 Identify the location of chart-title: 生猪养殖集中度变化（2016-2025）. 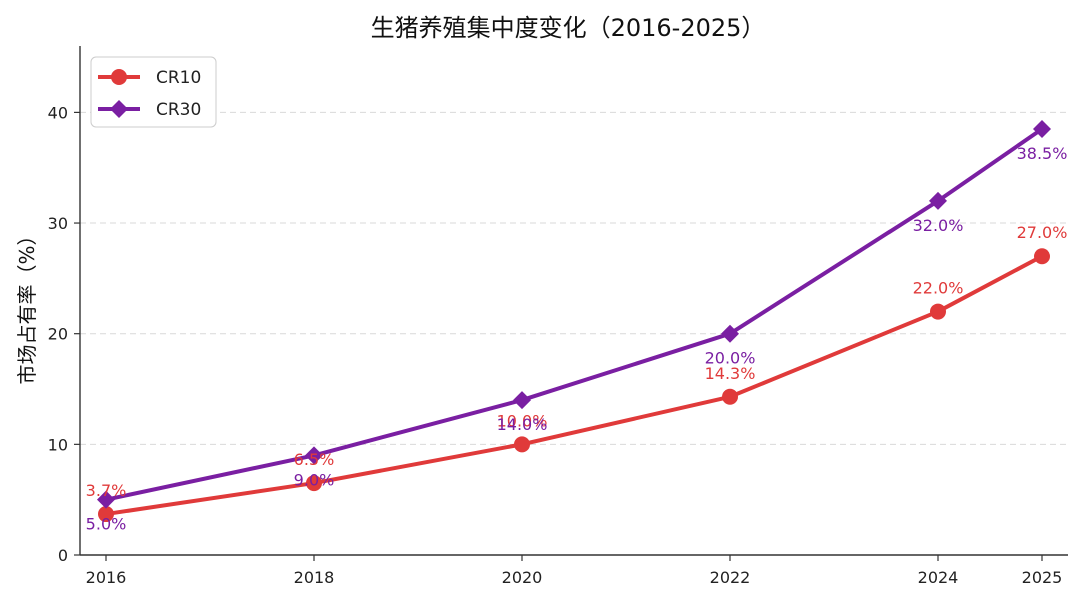
(568, 28).